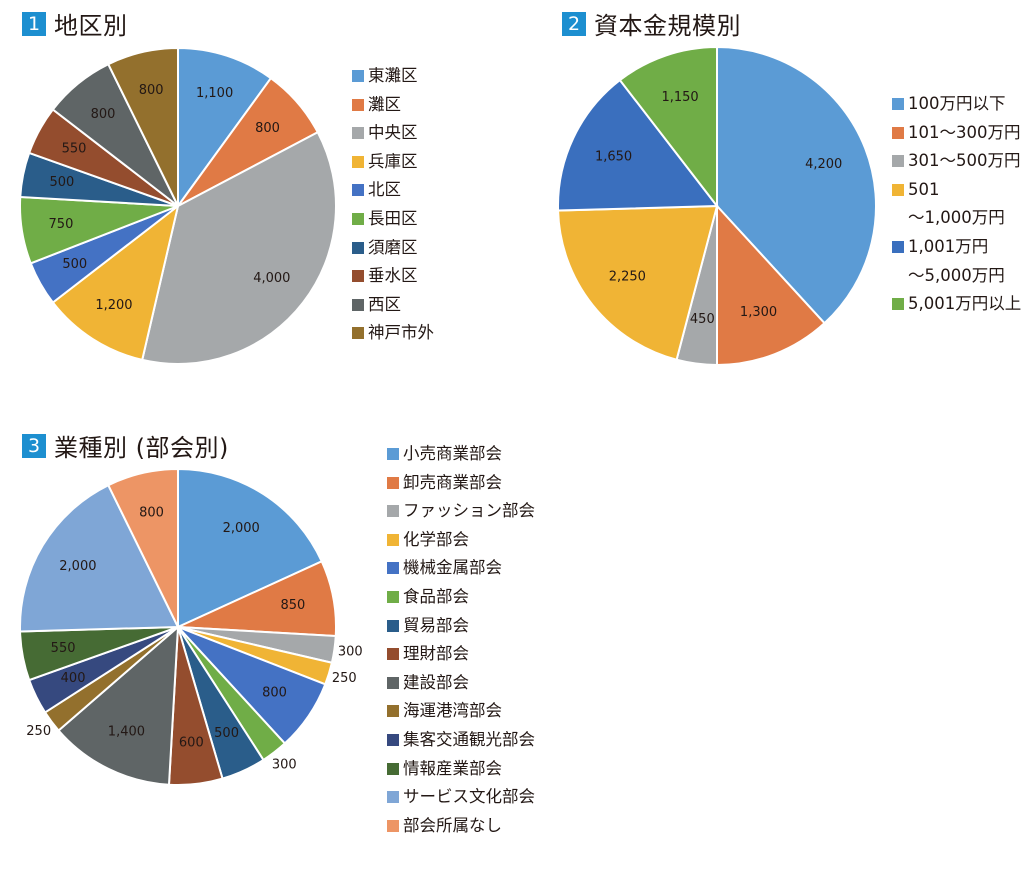 The image size is (1032, 890). I want to click on data-label-1: 4,200, so click(823, 164).